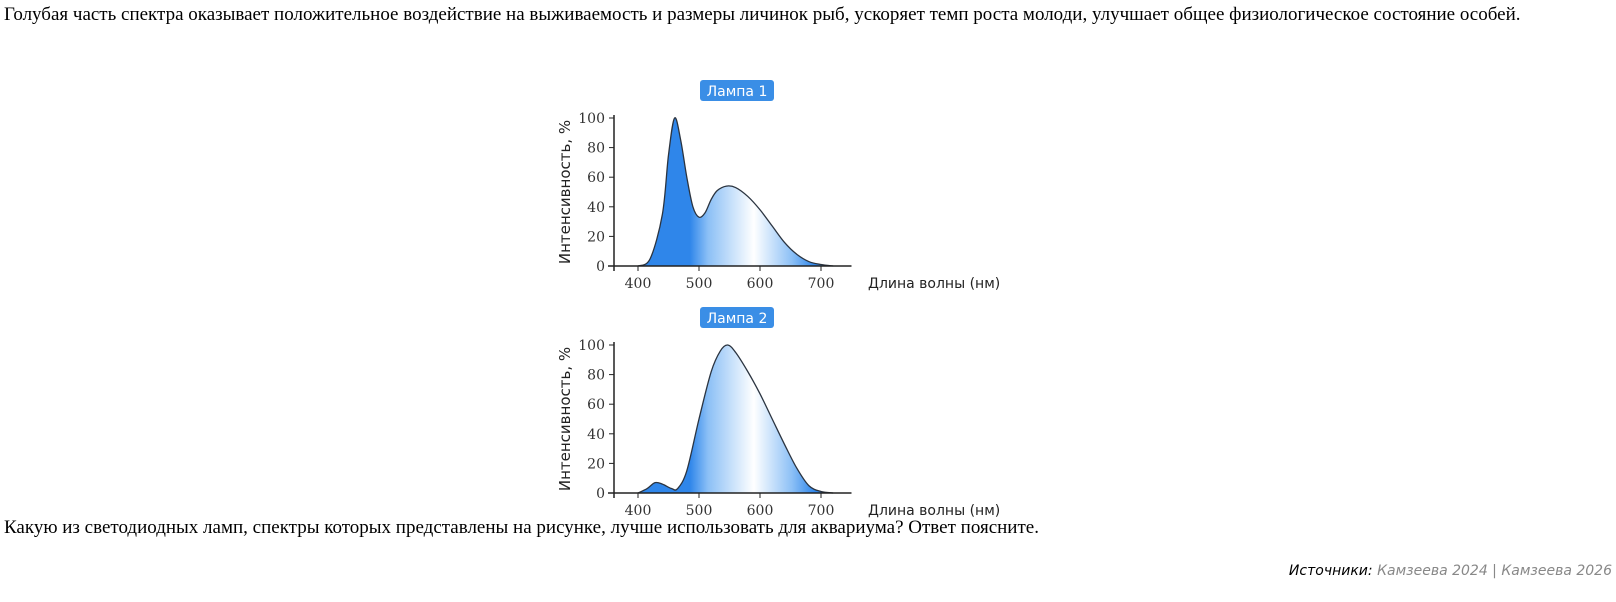 Image resolution: width=1616 pixels, height=602 pixels. I want to click on sources: Источники: Камзеева 2024 | Камзеева 2026, so click(1450, 571).